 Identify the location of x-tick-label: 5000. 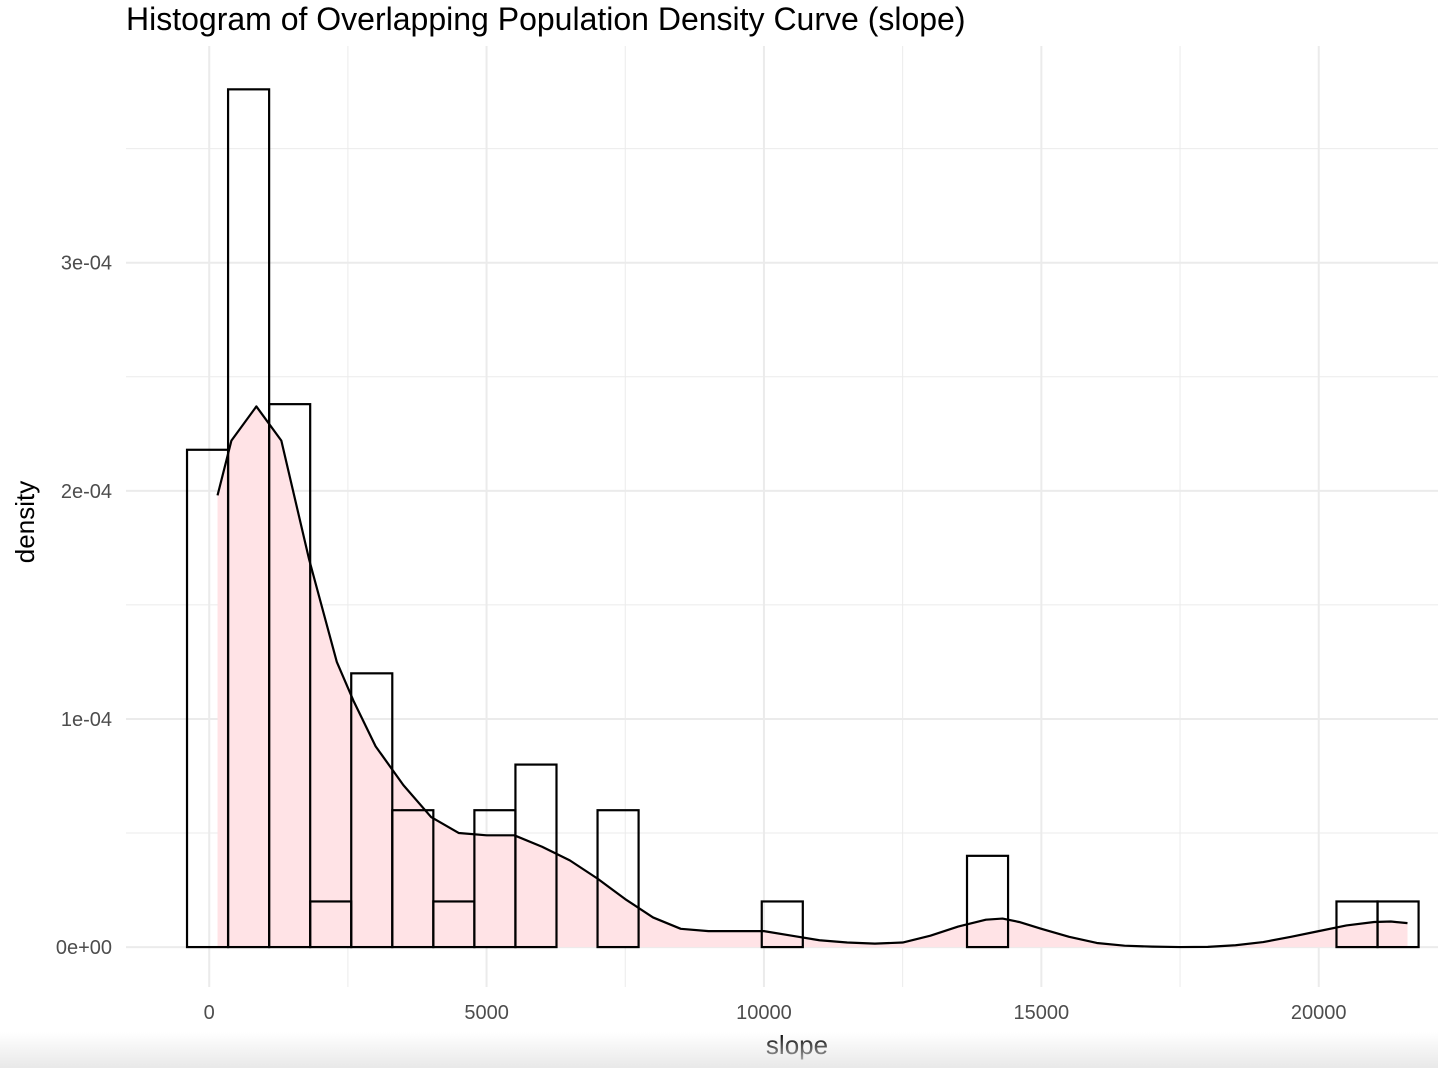
(486, 1013).